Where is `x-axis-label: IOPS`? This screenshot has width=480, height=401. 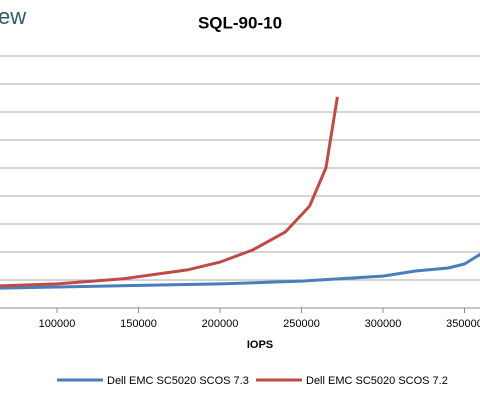 x-axis-label: IOPS is located at coordinates (260, 345).